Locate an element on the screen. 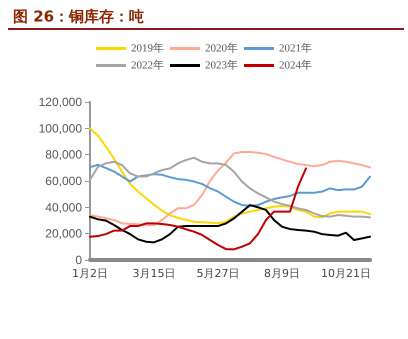 The height and width of the screenshot is (339, 408). legend-label: 2024年 is located at coordinates (295, 66).